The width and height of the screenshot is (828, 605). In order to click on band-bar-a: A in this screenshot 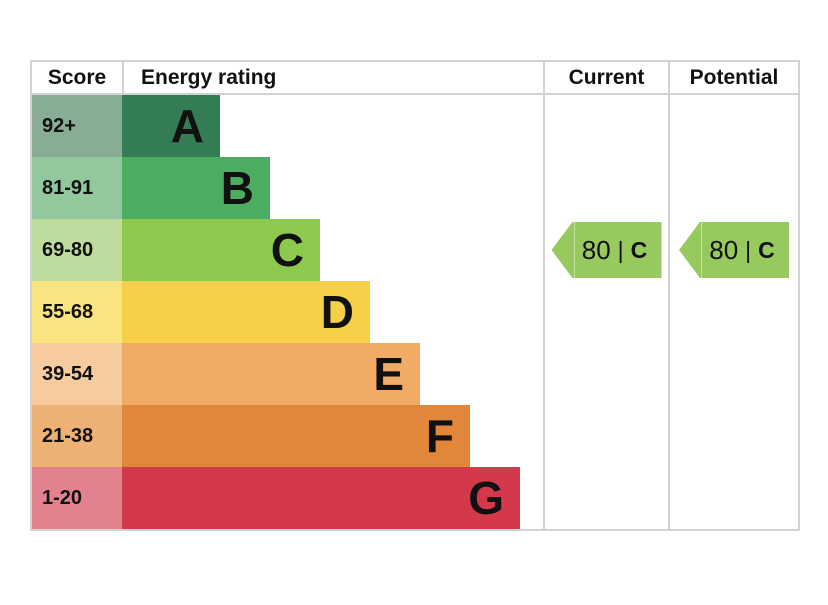, I will do `click(171, 126)`.